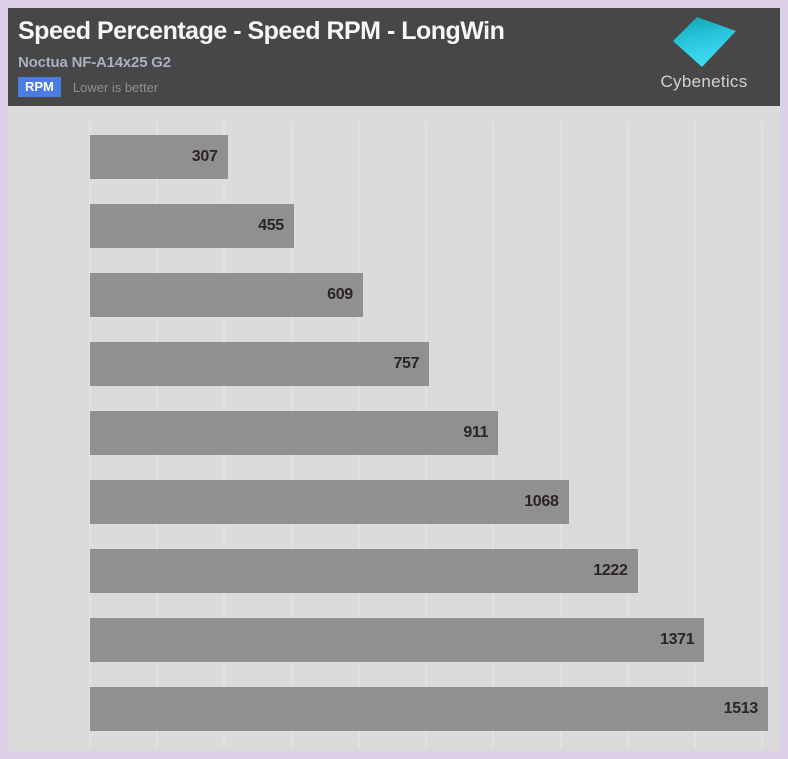  I want to click on cybenetics-logo: Cybenetics, so click(704, 53).